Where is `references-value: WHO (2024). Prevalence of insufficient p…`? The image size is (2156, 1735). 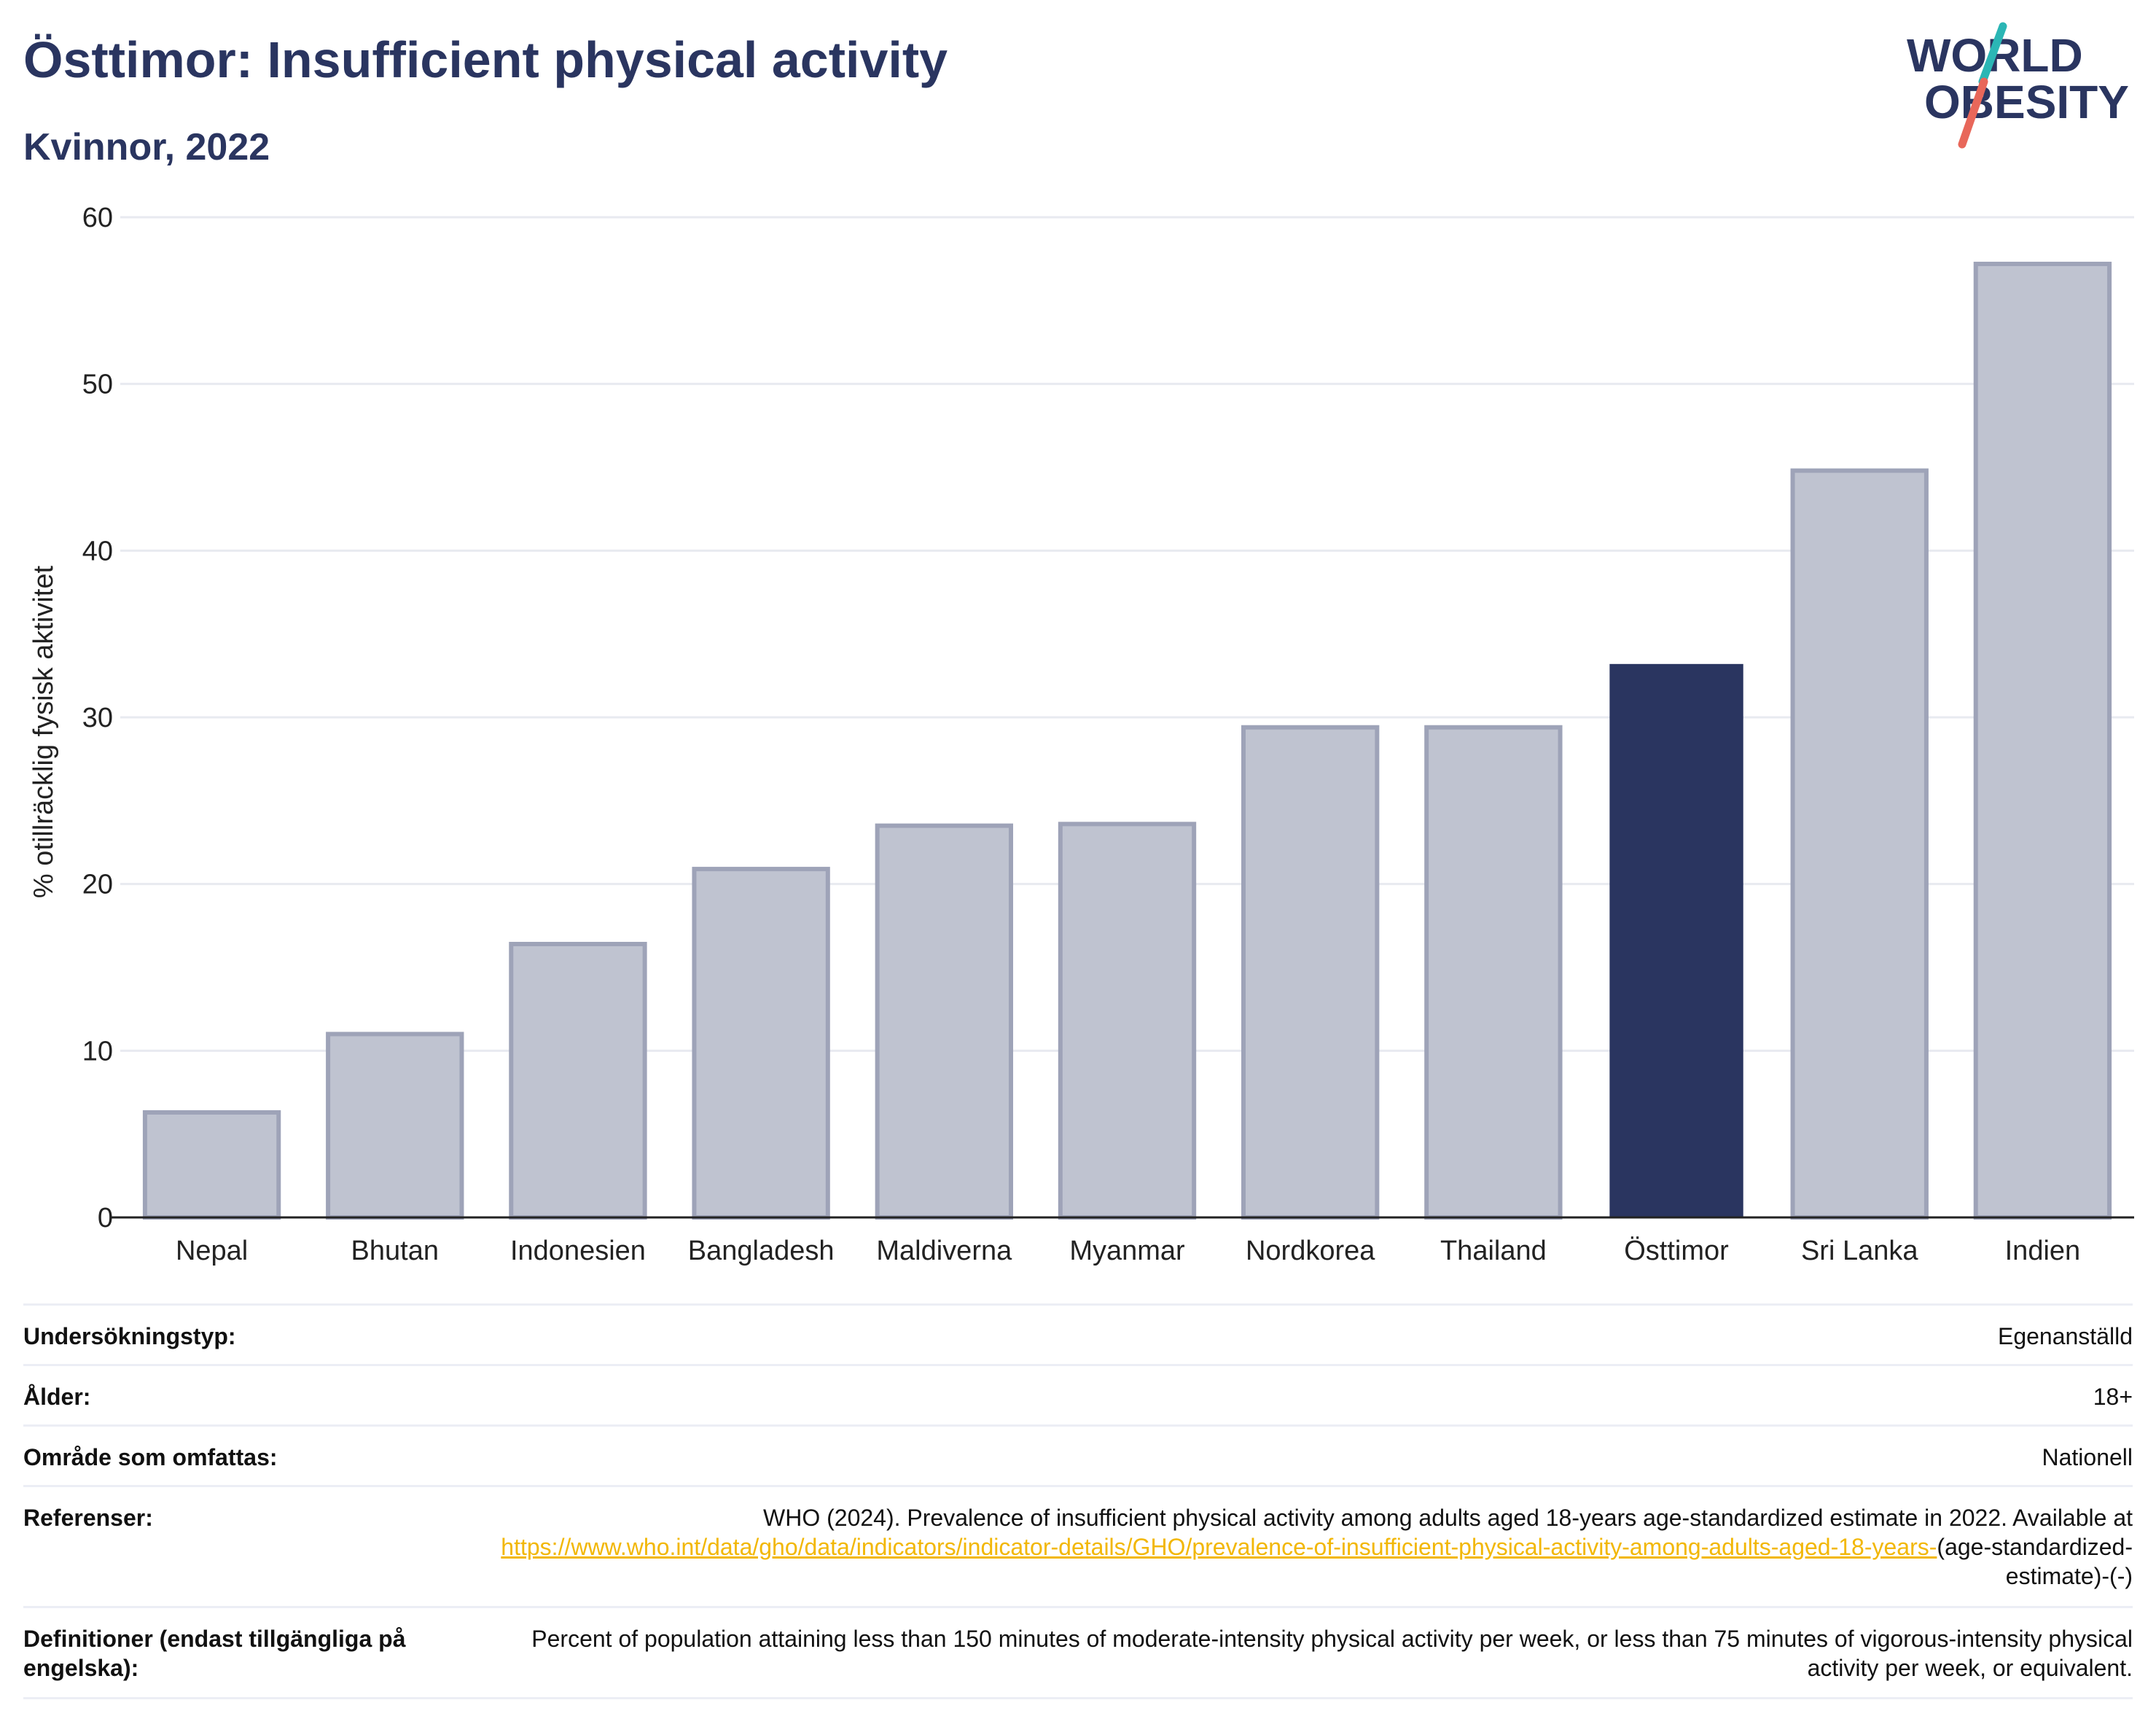
references-value: WHO (2024). Prevalence of insufficient p… is located at coordinates (1304, 1547).